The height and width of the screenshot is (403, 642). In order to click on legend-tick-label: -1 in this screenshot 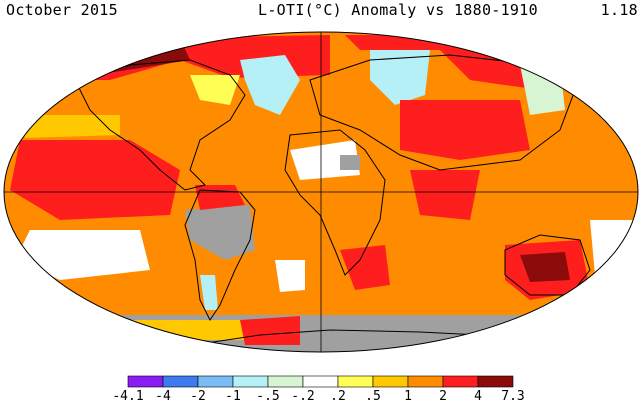, I will do `click(233, 396)`.